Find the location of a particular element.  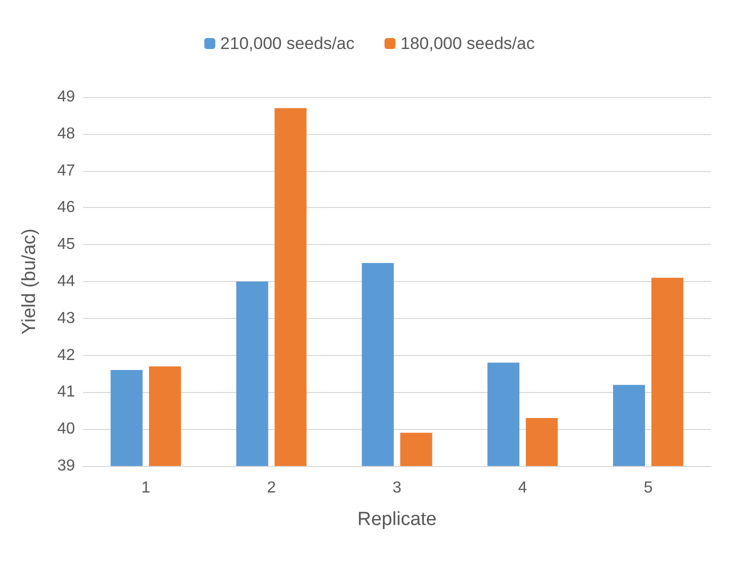

x-tick-label: 2 is located at coordinates (271, 488).